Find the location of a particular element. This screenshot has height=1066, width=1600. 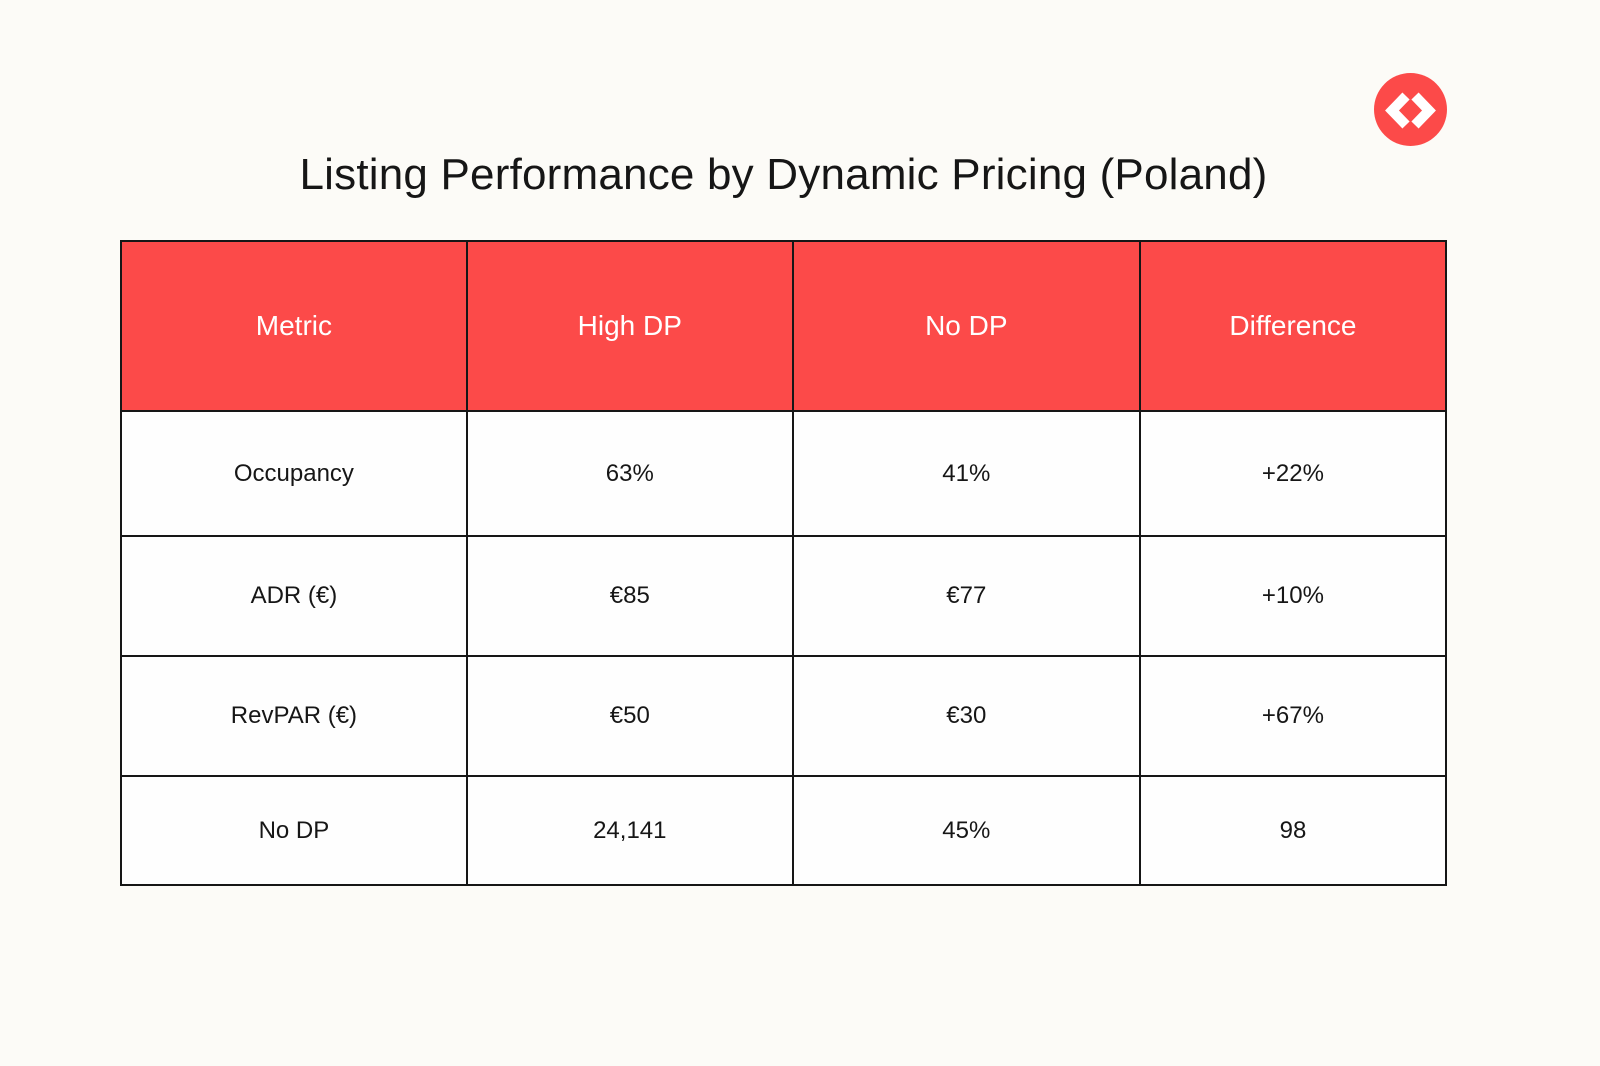

code-brackets-icon is located at coordinates (1410, 109).